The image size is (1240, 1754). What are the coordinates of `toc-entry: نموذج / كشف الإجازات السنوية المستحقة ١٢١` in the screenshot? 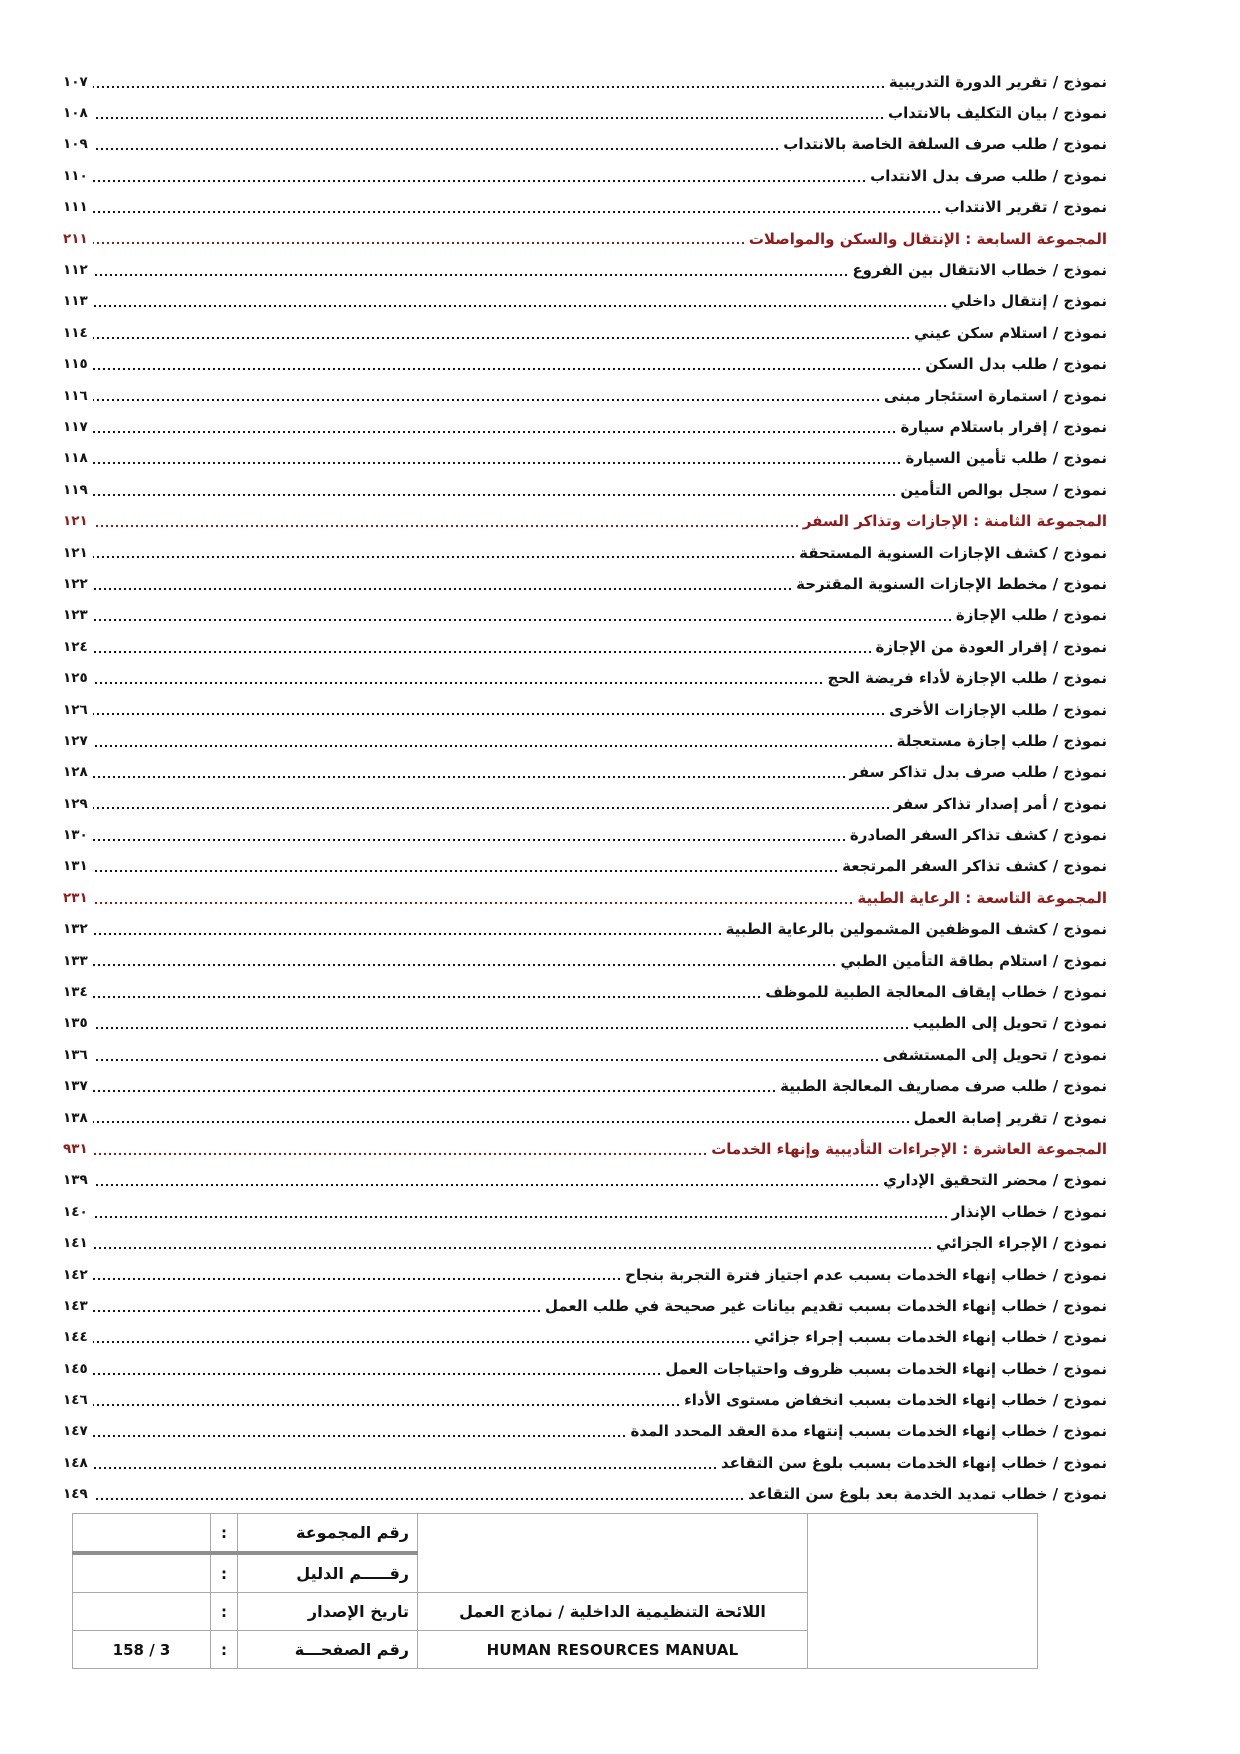 It's located at (585, 552).